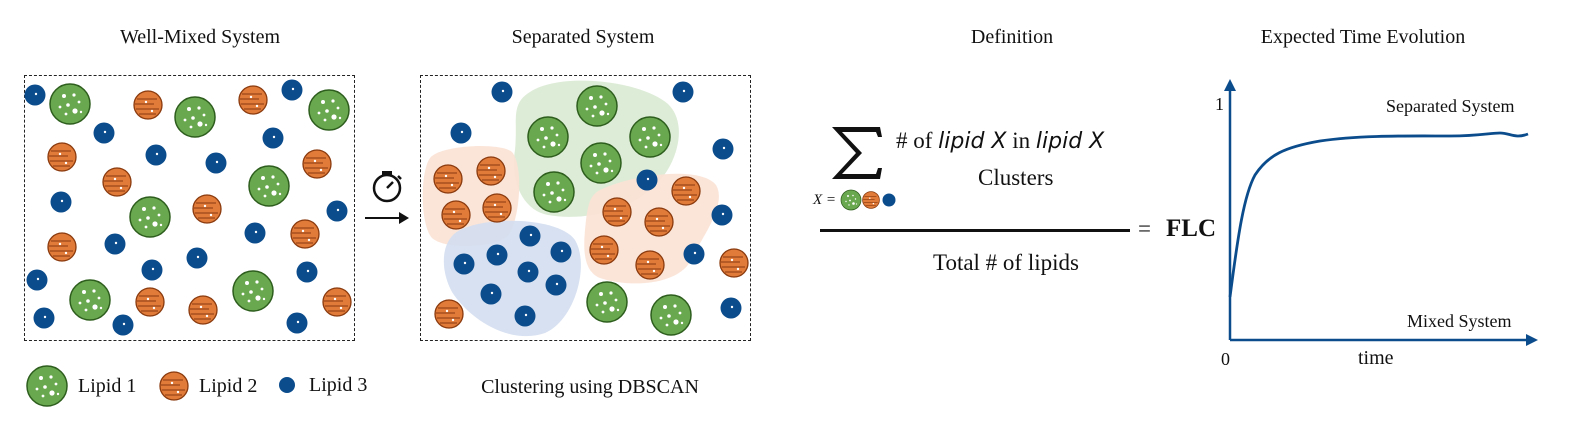 This screenshot has height=424, width=1585. I want to click on cluster-blue-region, so click(512, 278).